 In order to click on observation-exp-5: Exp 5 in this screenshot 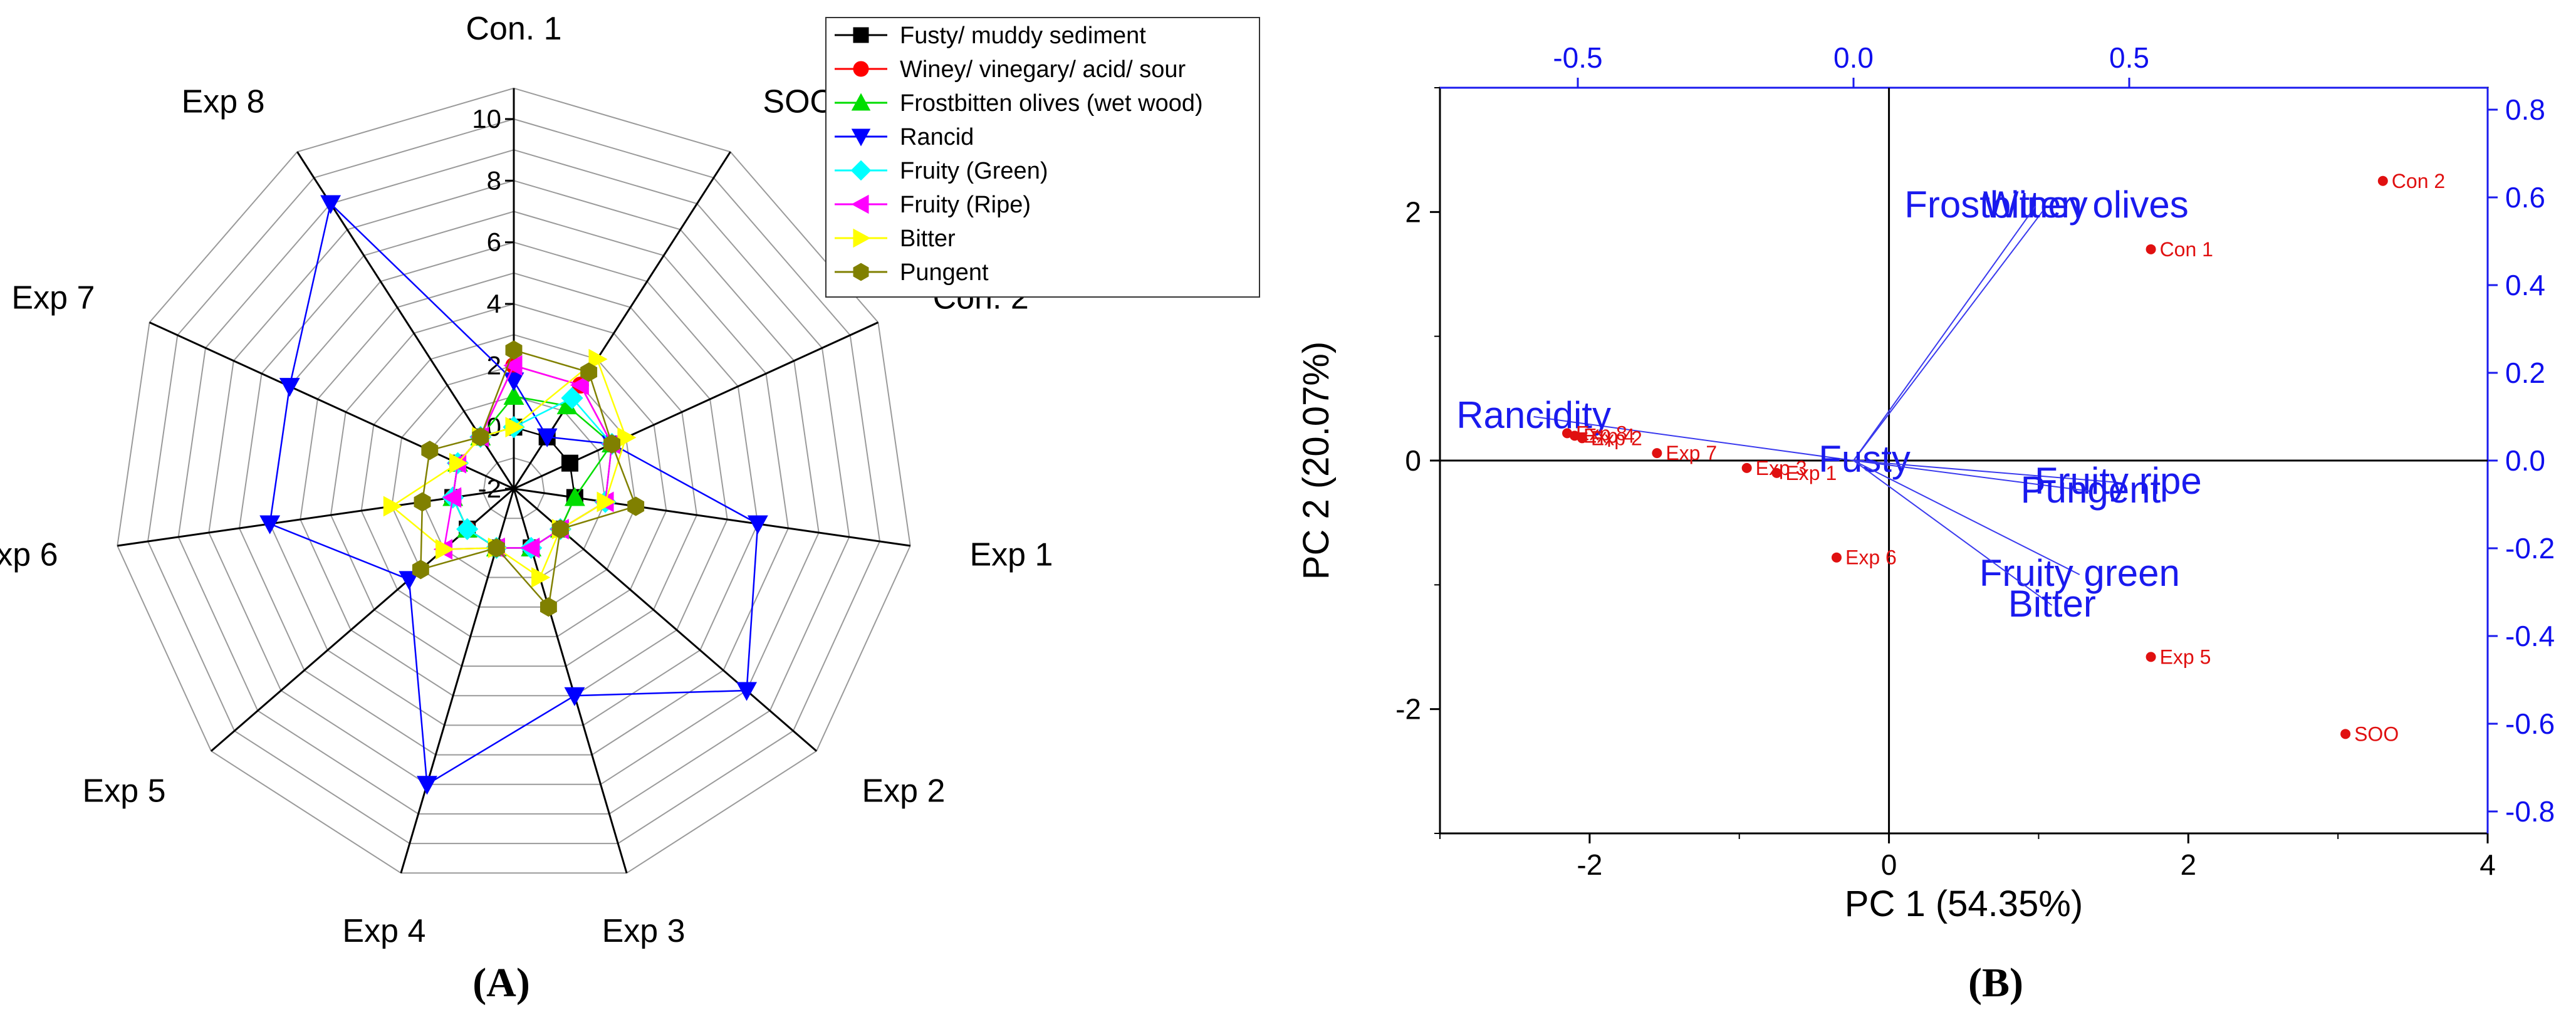, I will do `click(2178, 656)`.